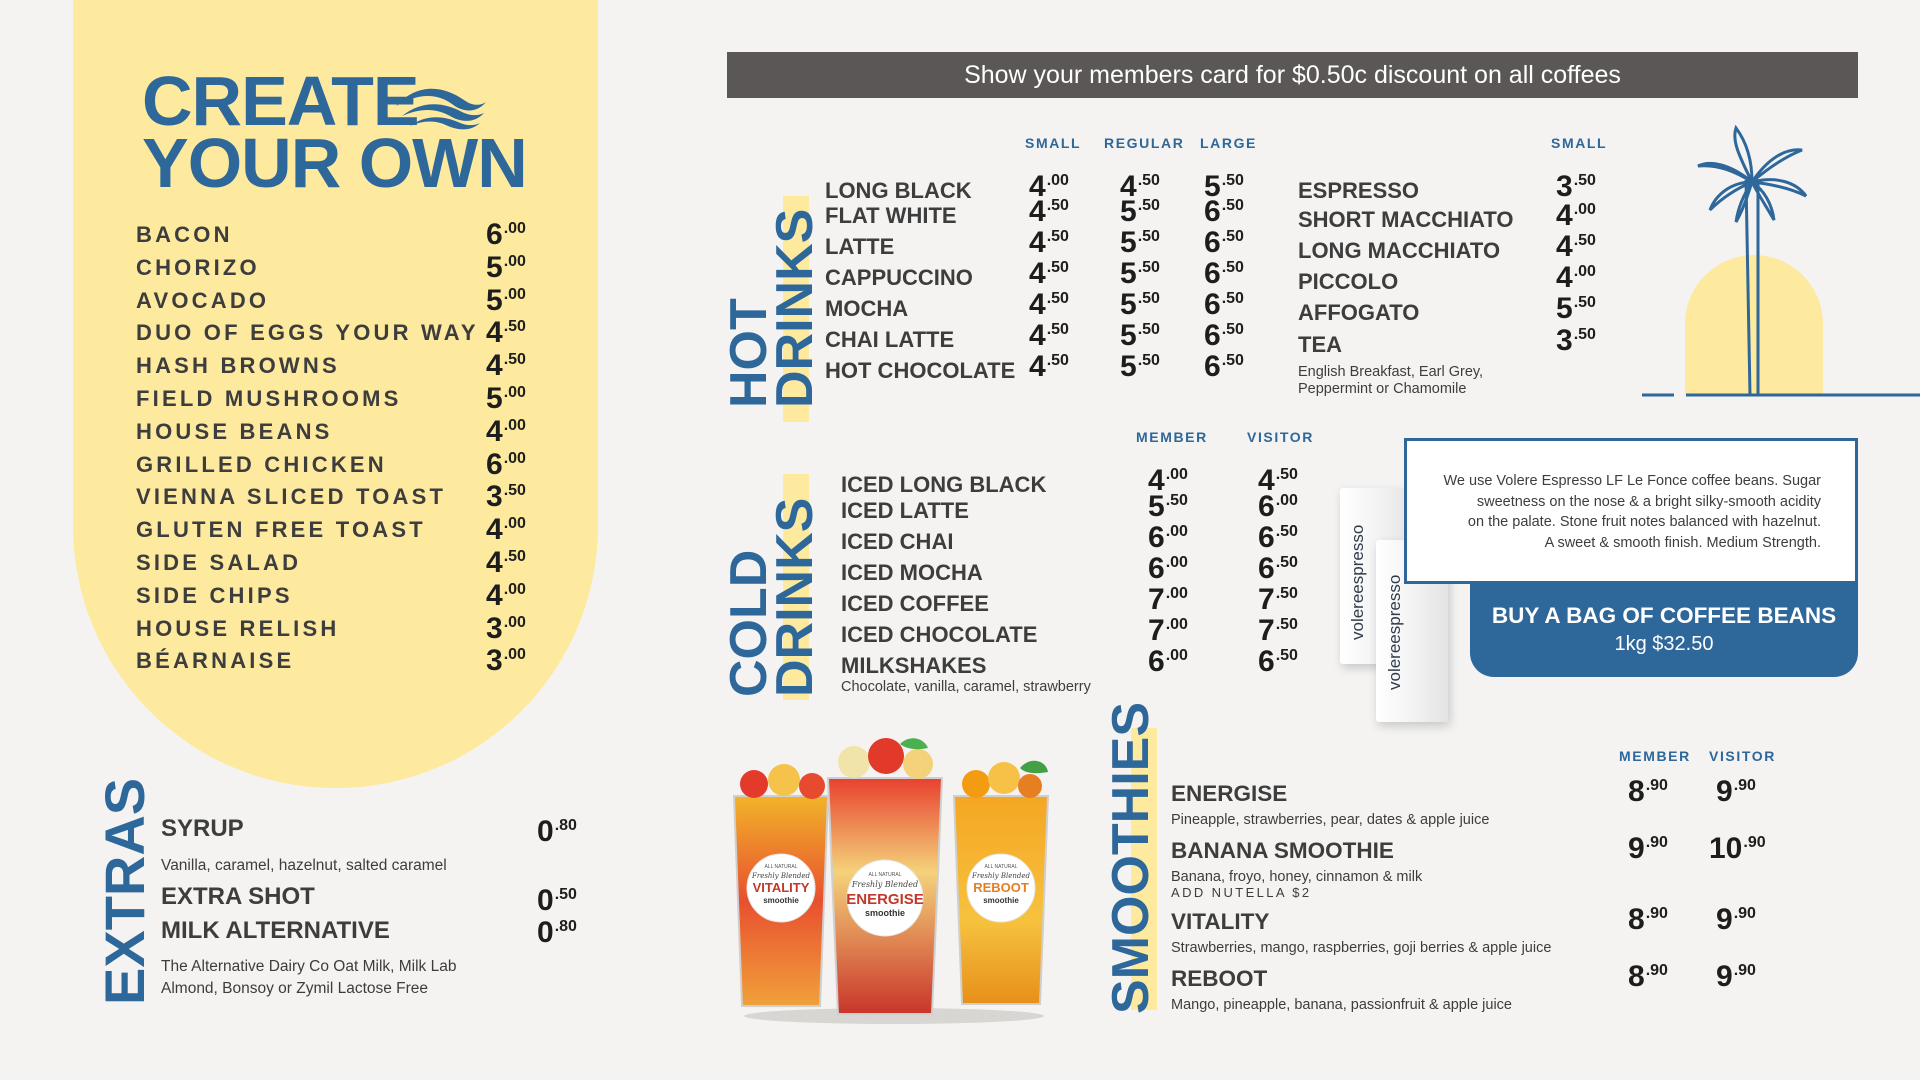  I want to click on item-name: BACON, so click(184, 234).